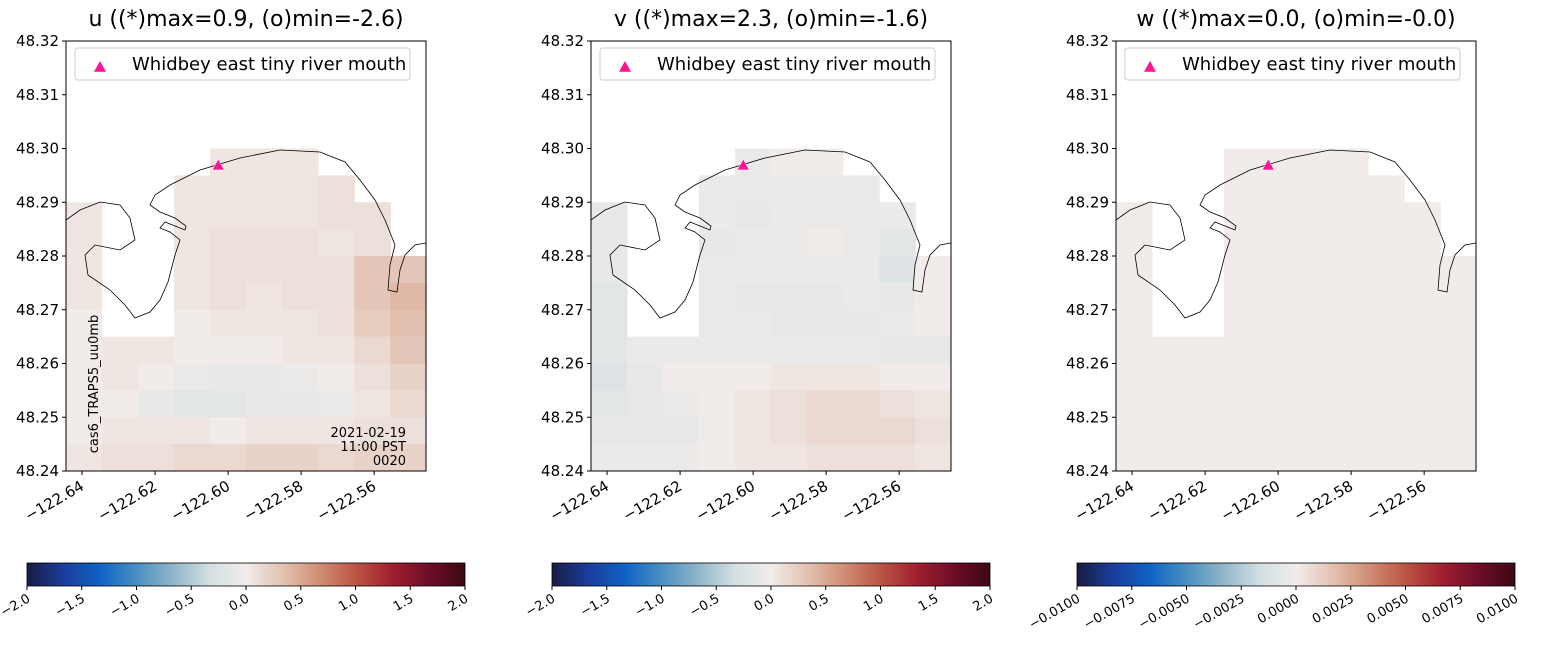 Image resolution: width=1543 pixels, height=646 pixels. Describe the element at coordinates (1497, 609) in the screenshot. I see `colorbar-tick-label: 0.0100` at that location.